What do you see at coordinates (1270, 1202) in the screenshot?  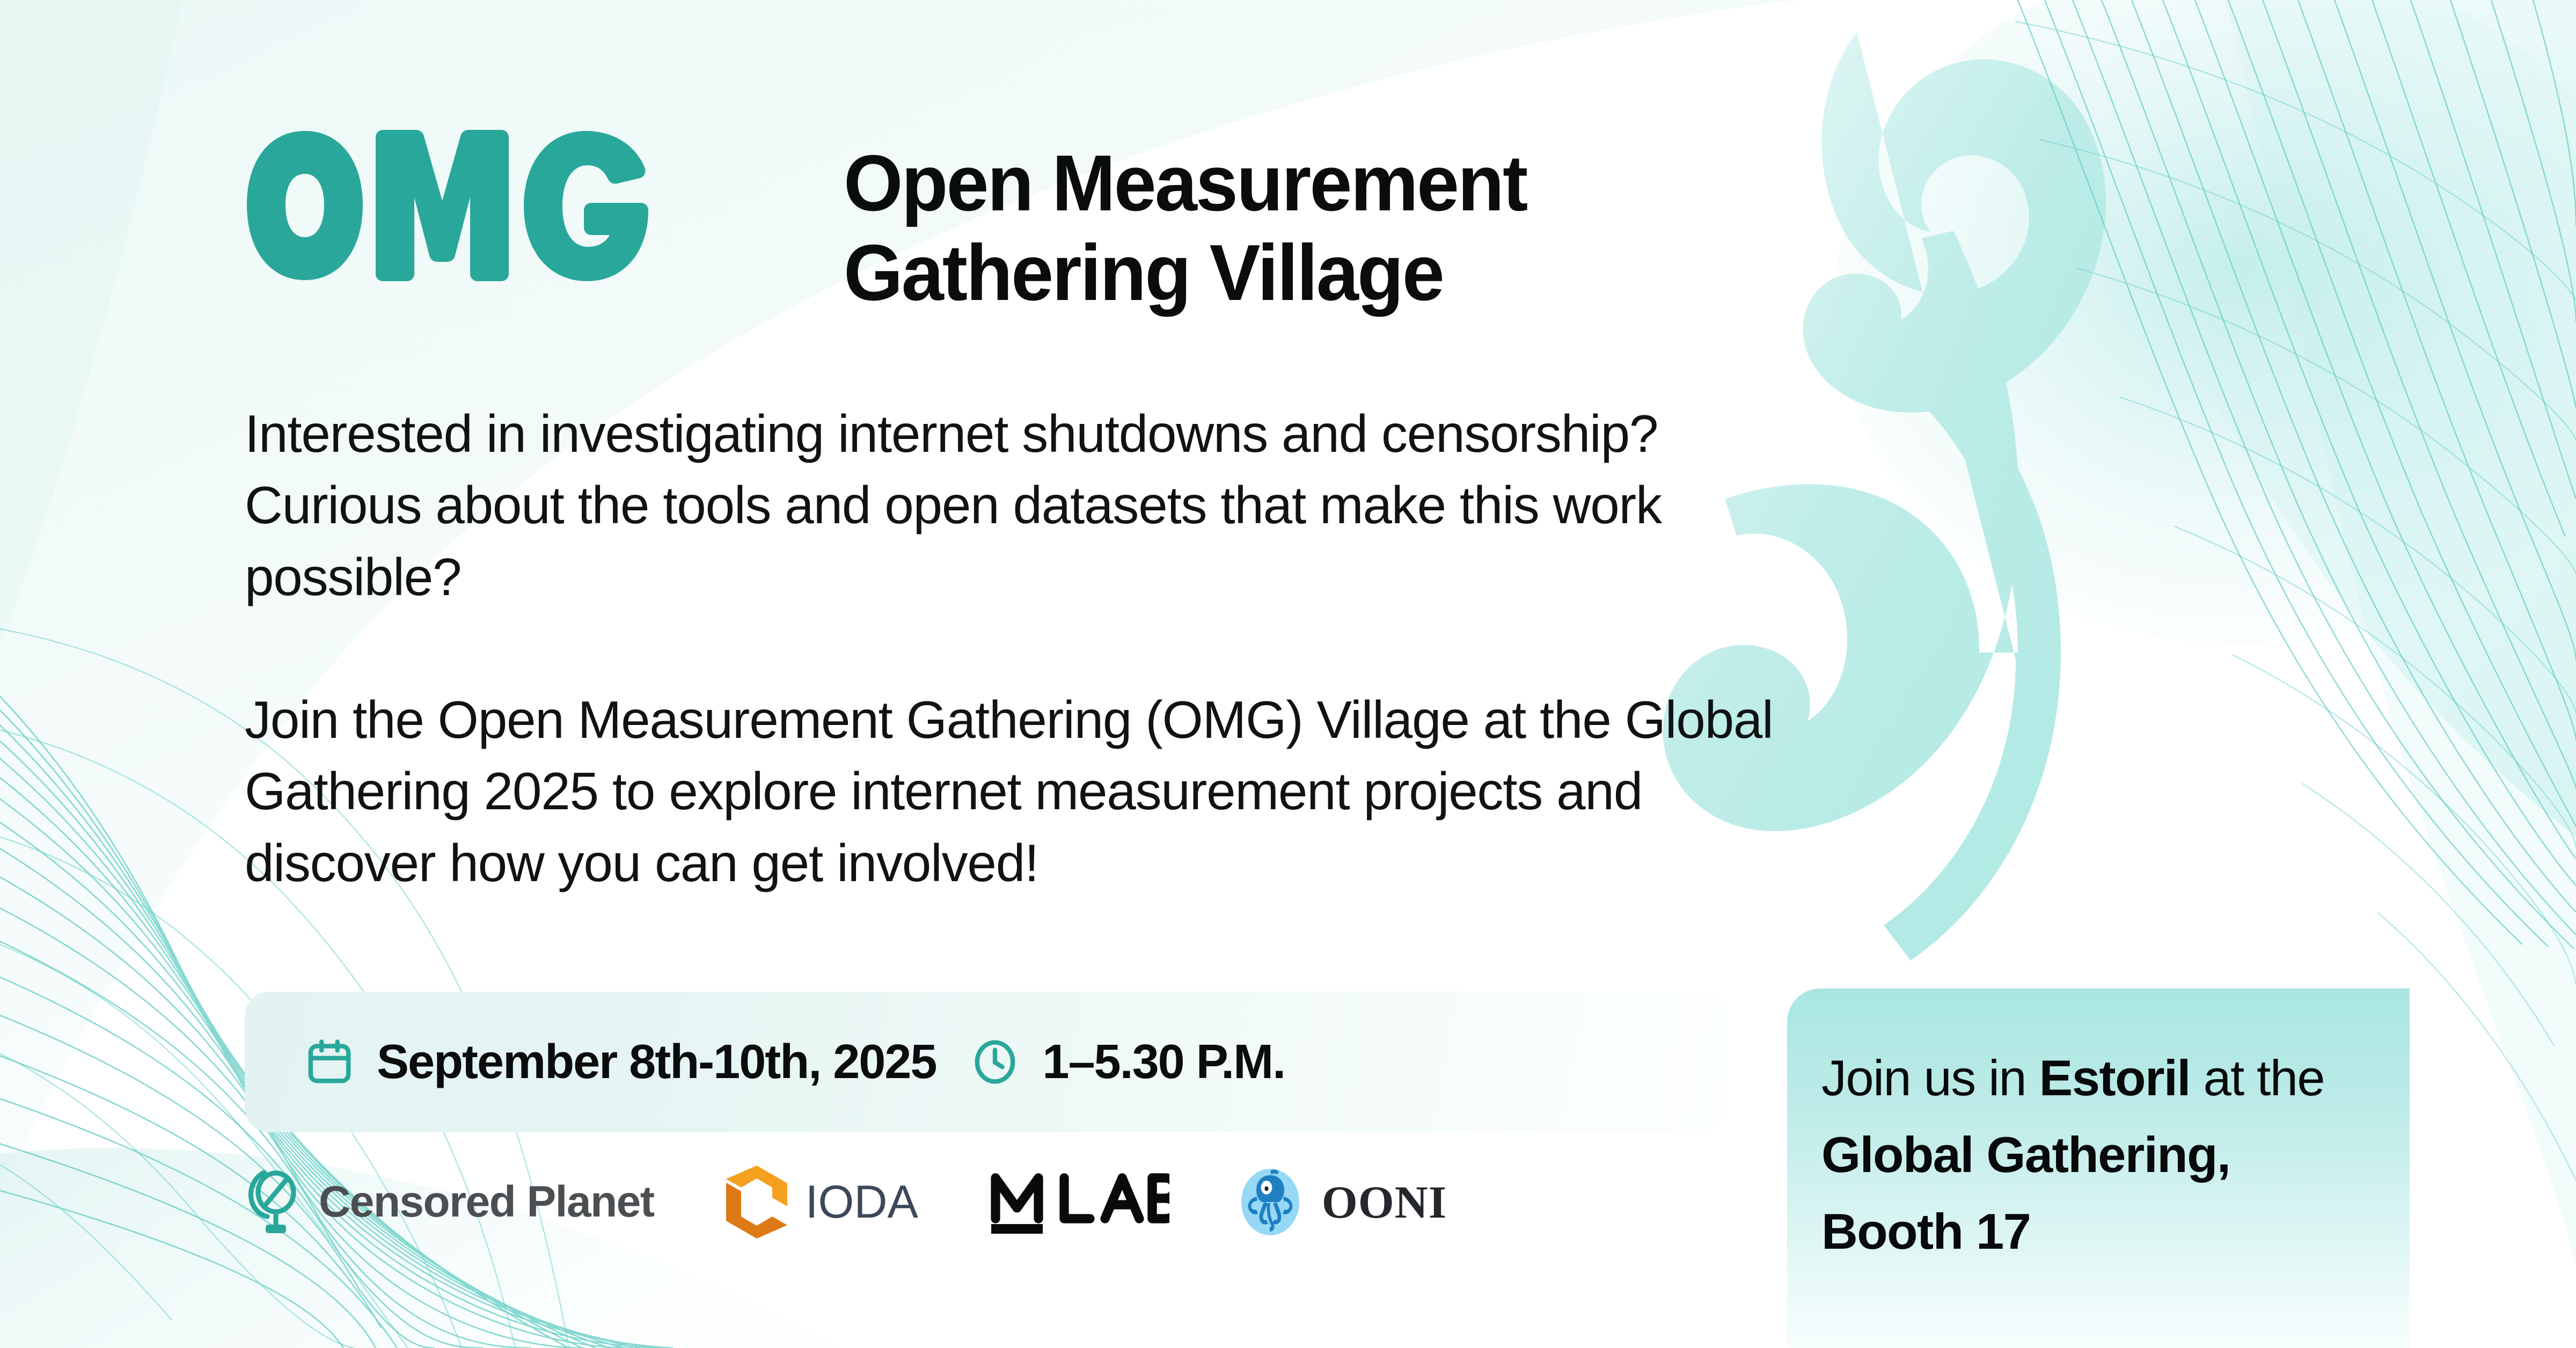 I see `ooni-octopus-icon` at bounding box center [1270, 1202].